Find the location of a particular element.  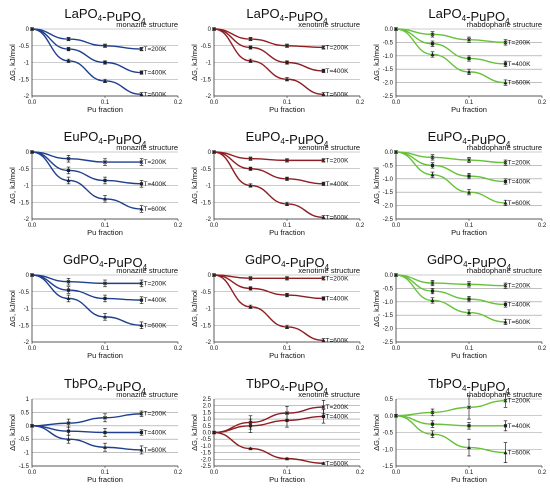

y-tick-label: -2.5 is located at coordinates (388, 220).